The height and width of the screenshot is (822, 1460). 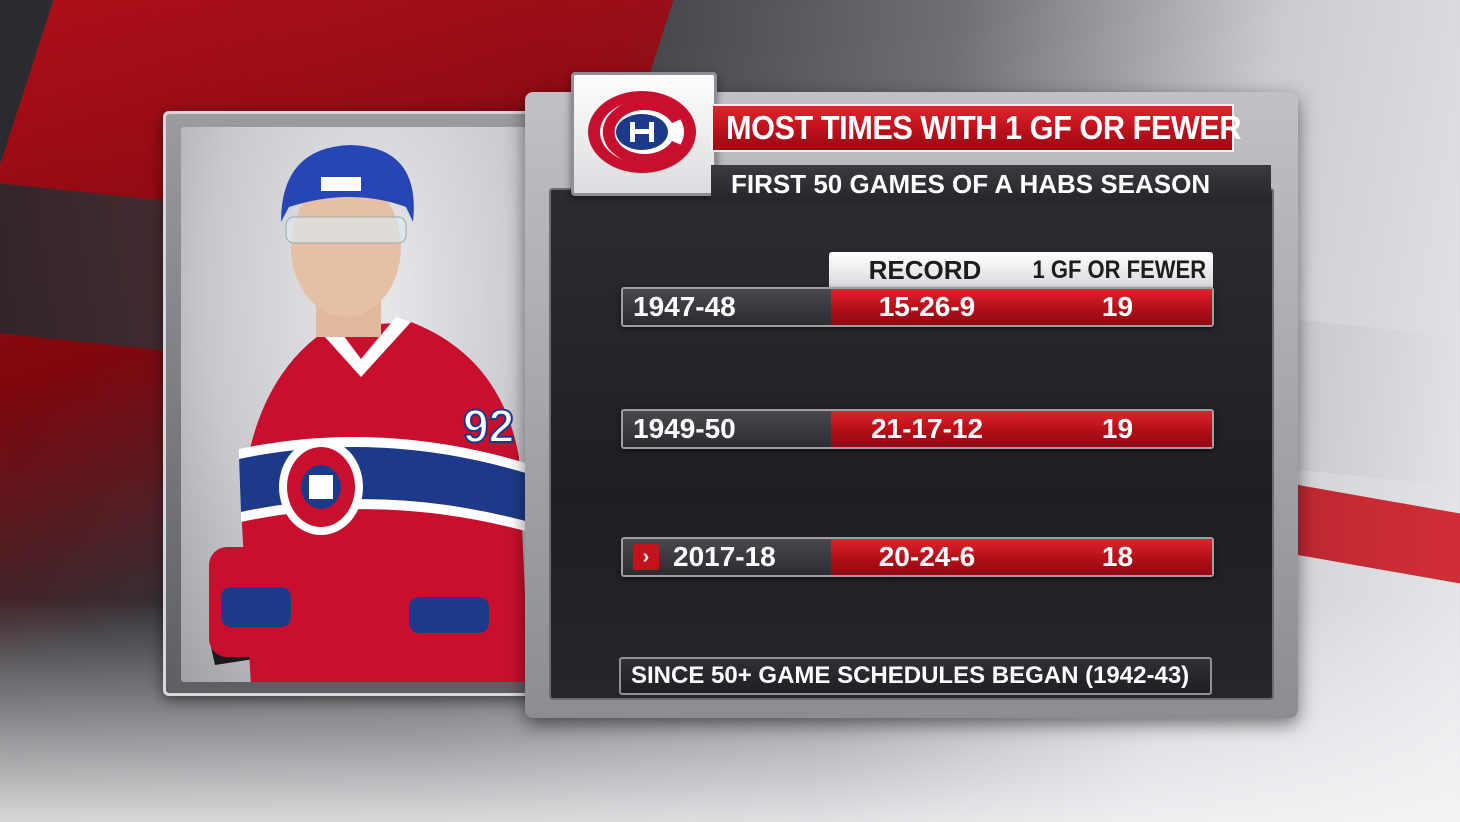 I want to click on table-row-highlighted: › 2017-18 20-24-6 18, so click(x=917, y=557).